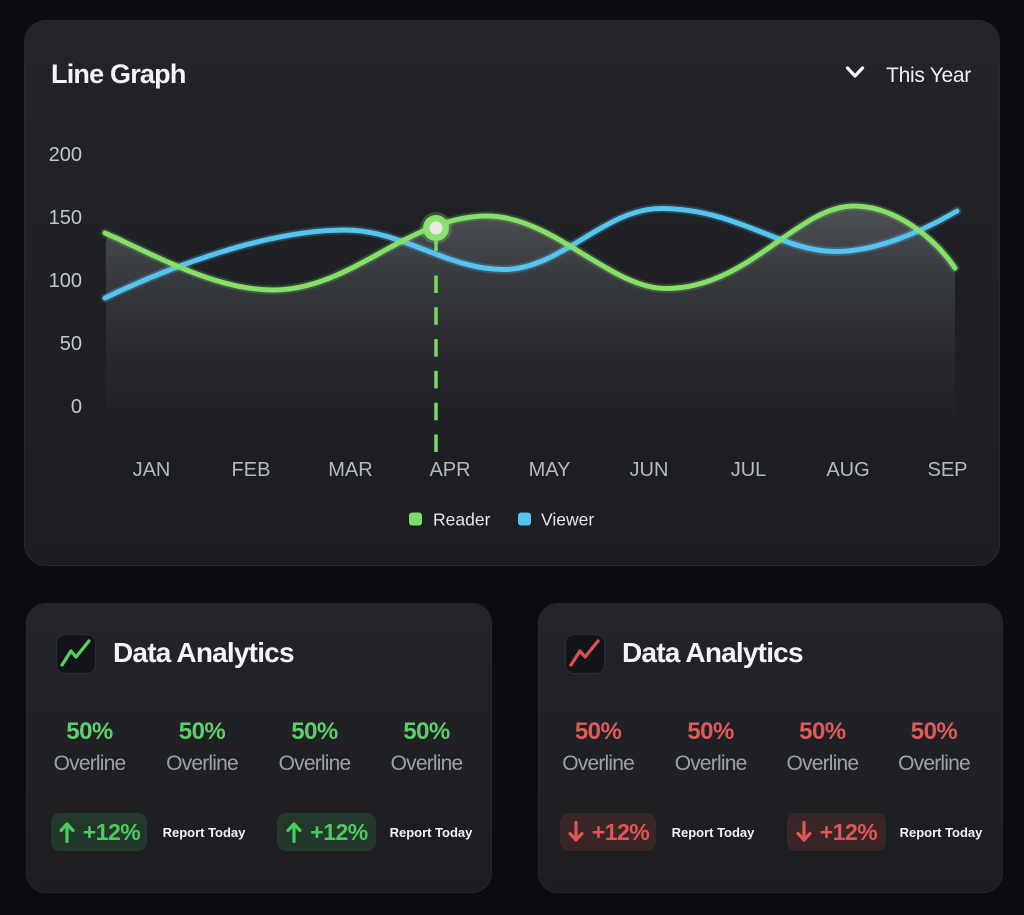  What do you see at coordinates (462, 520) in the screenshot?
I see `svg-text: Reader` at bounding box center [462, 520].